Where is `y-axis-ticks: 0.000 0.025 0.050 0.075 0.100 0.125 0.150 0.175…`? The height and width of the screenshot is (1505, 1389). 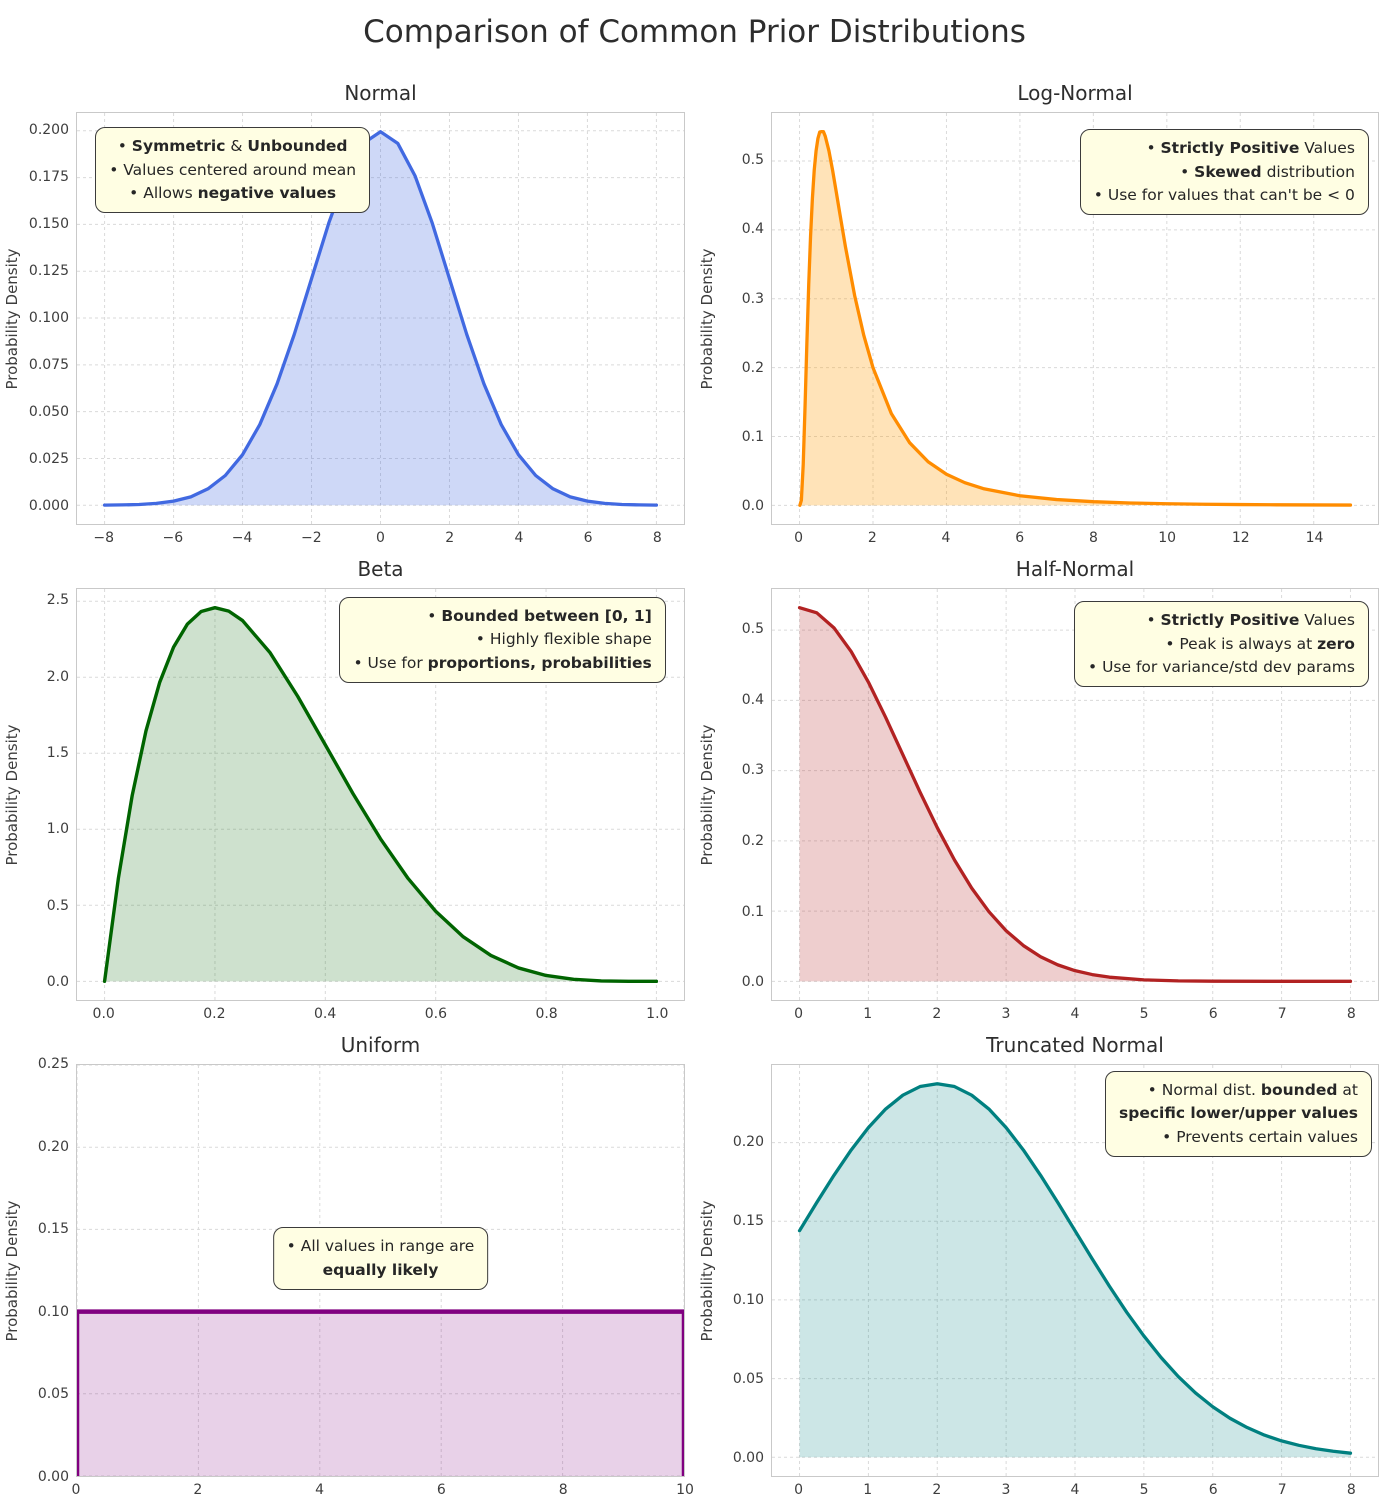 y-axis-ticks: 0.000 0.025 0.050 0.075 0.100 0.125 0.150 0.175… is located at coordinates (50, 318).